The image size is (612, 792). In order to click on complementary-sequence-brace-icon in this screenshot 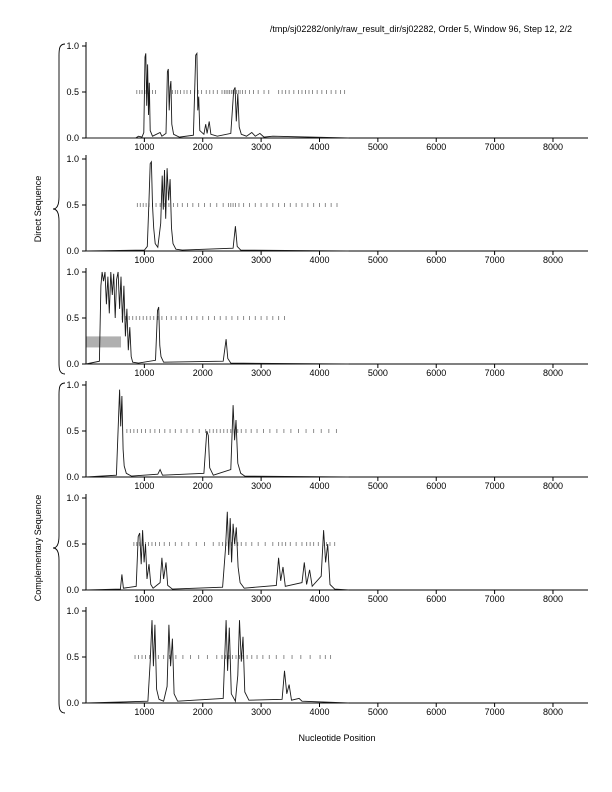, I will do `click(59, 548)`.